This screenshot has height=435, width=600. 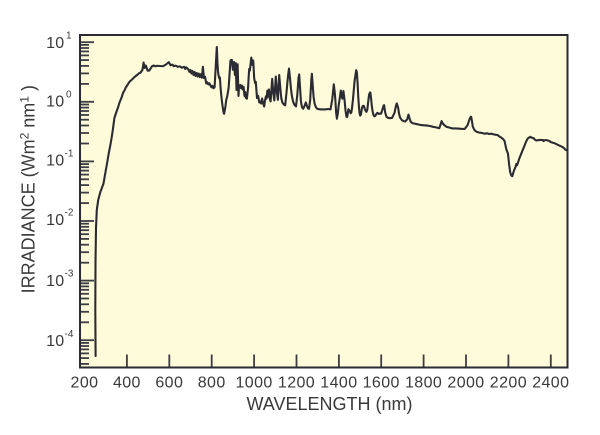 What do you see at coordinates (338, 382) in the screenshot?
I see `svg-text: 1400` at bounding box center [338, 382].